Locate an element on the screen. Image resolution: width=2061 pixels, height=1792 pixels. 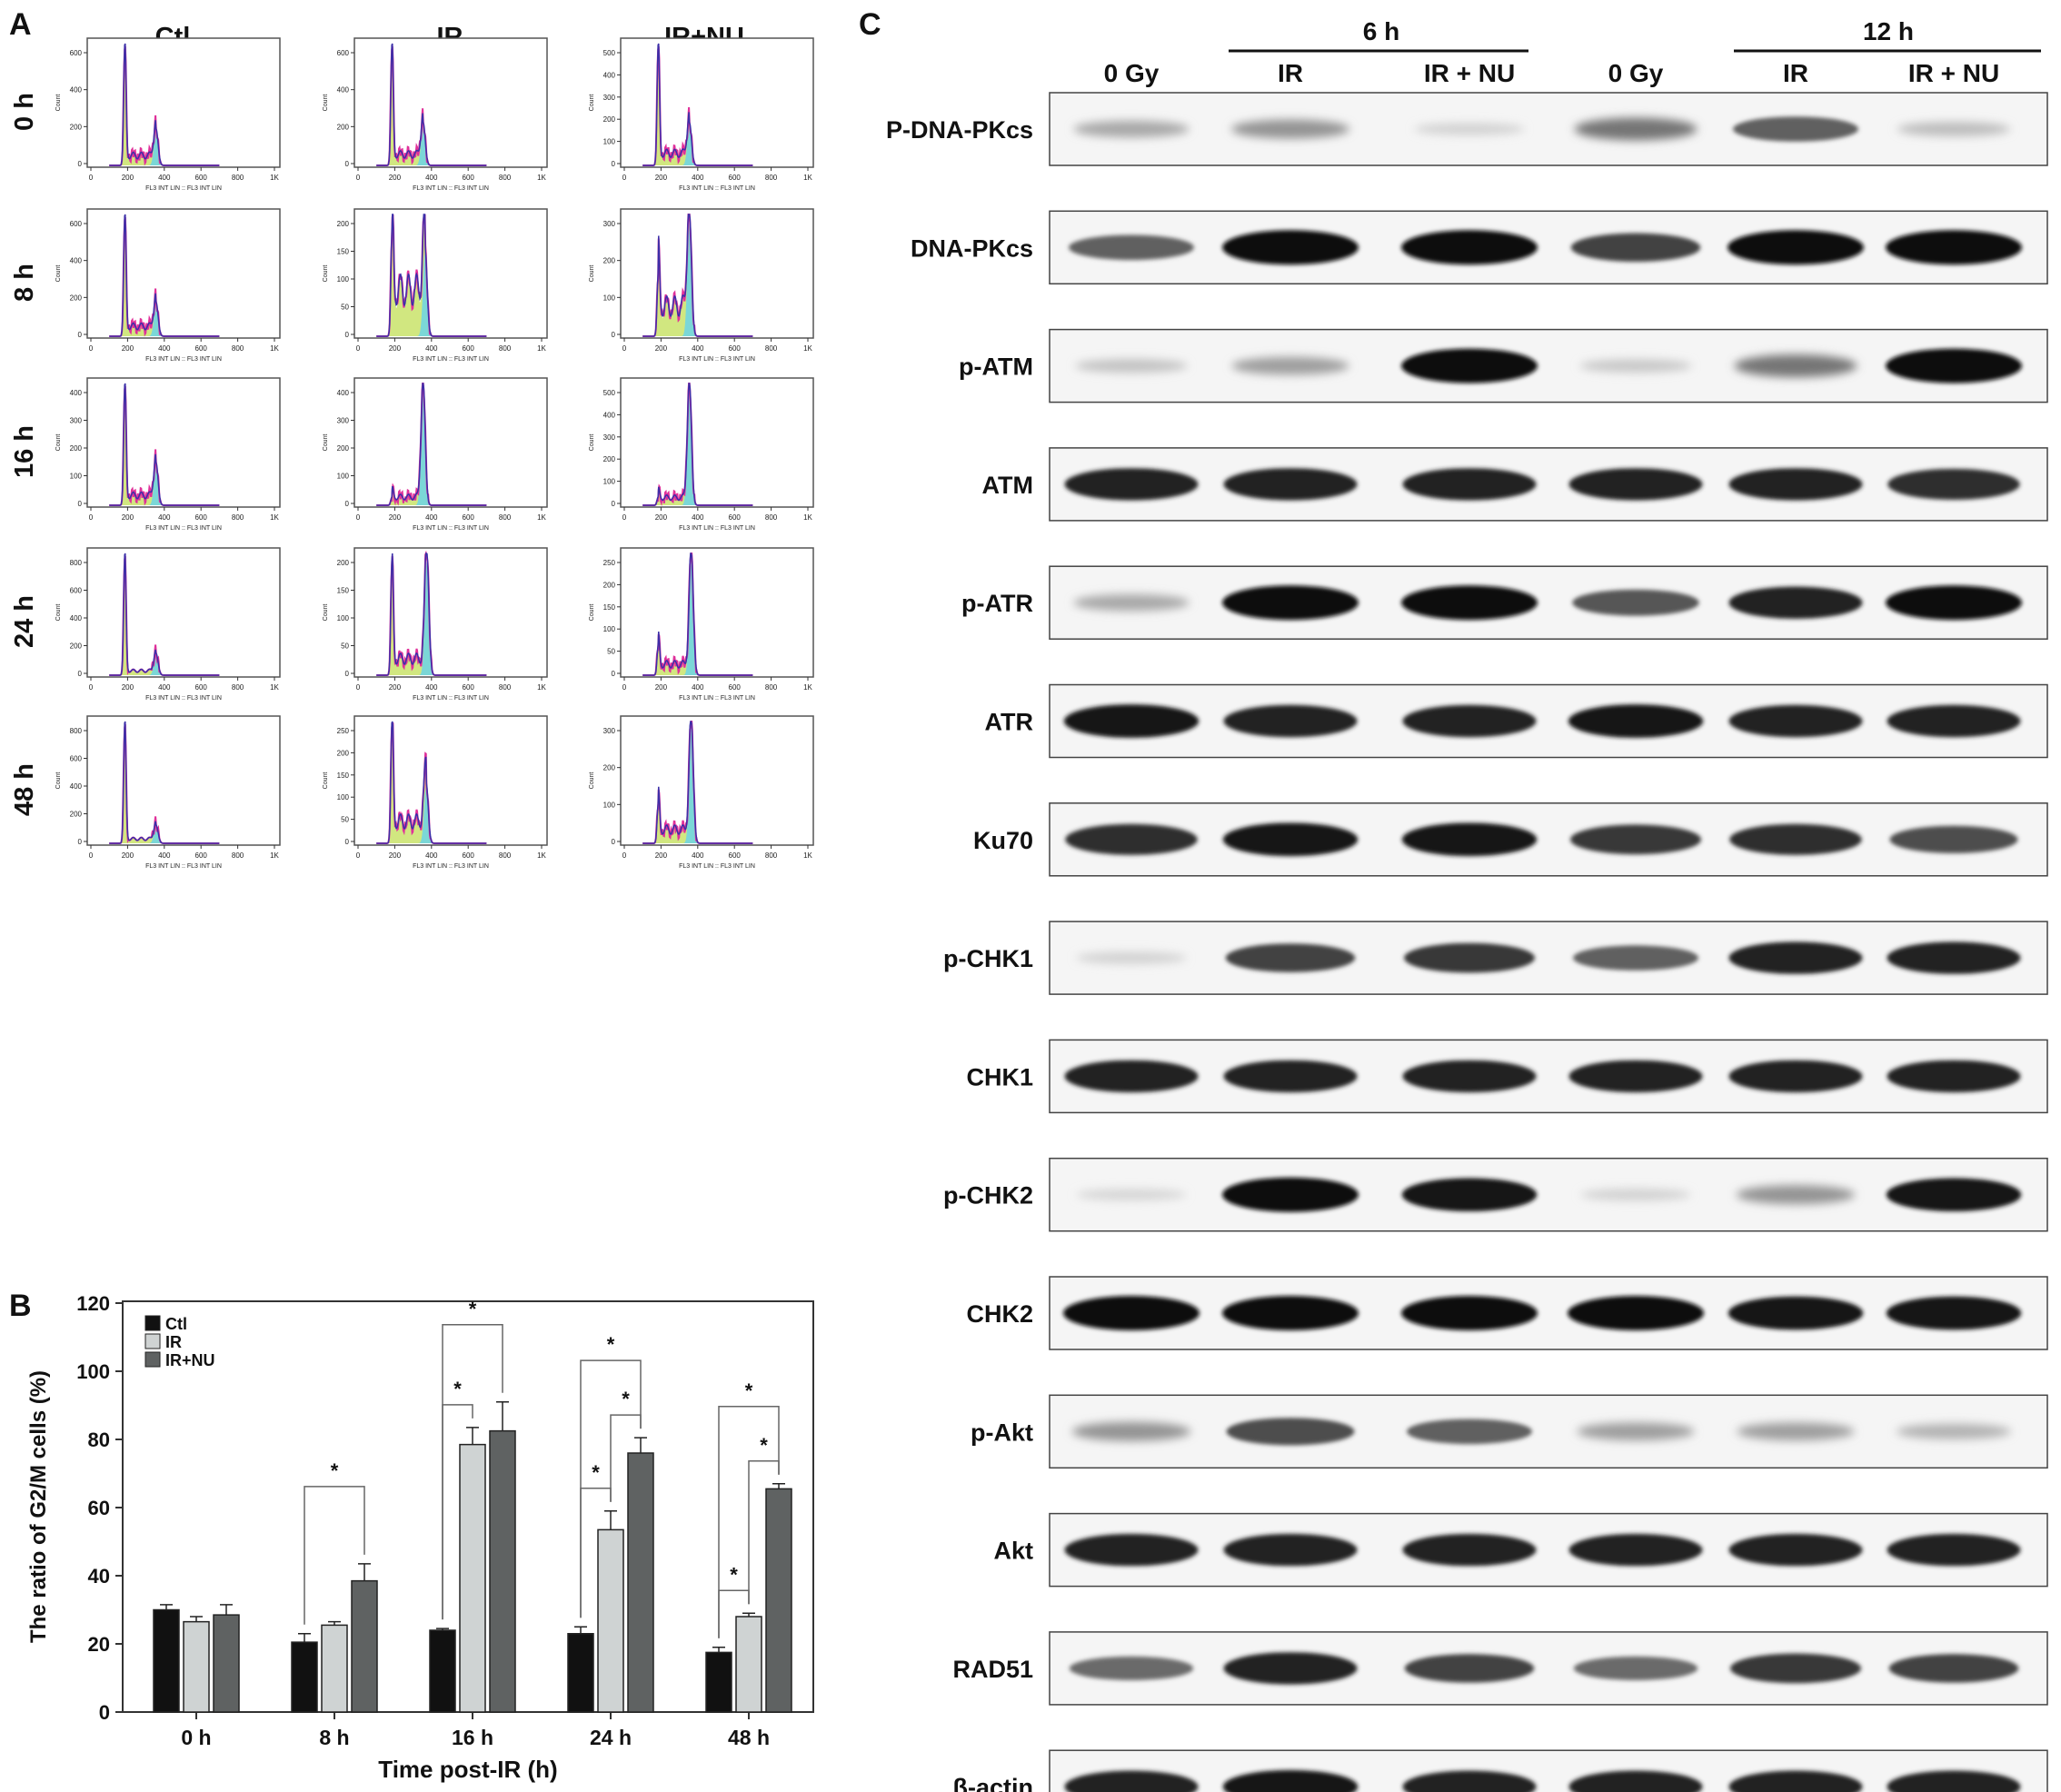
y-tick-label: 50 is located at coordinates (345, 646).